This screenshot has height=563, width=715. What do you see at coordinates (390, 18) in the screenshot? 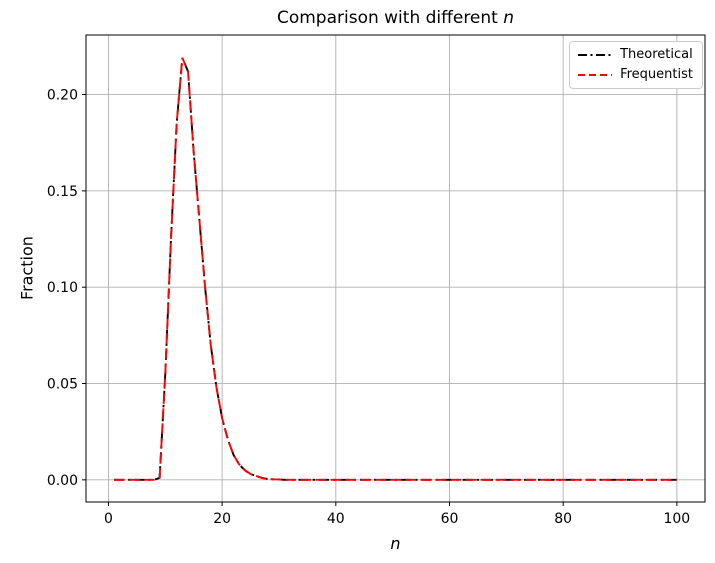
I see `chart-title-text: Comparison with different` at bounding box center [390, 18].